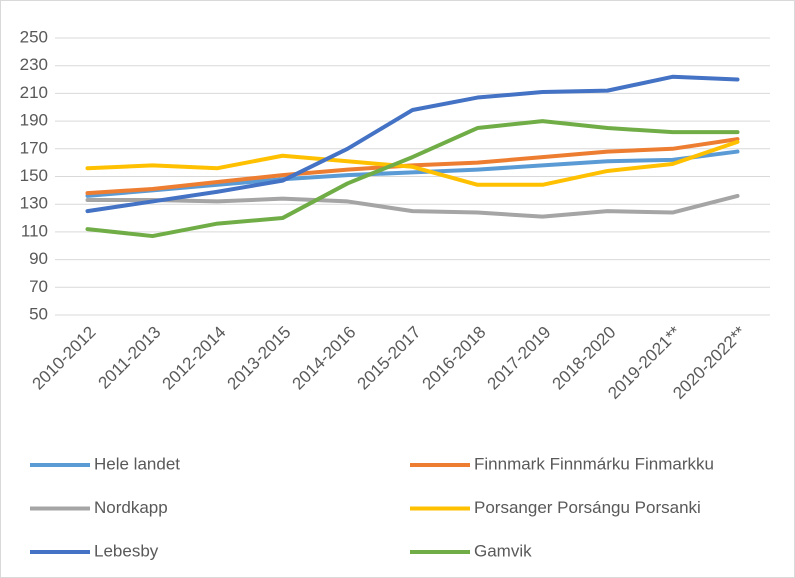 The image size is (795, 578). I want to click on legend-label: Hele landet, so click(137, 463).